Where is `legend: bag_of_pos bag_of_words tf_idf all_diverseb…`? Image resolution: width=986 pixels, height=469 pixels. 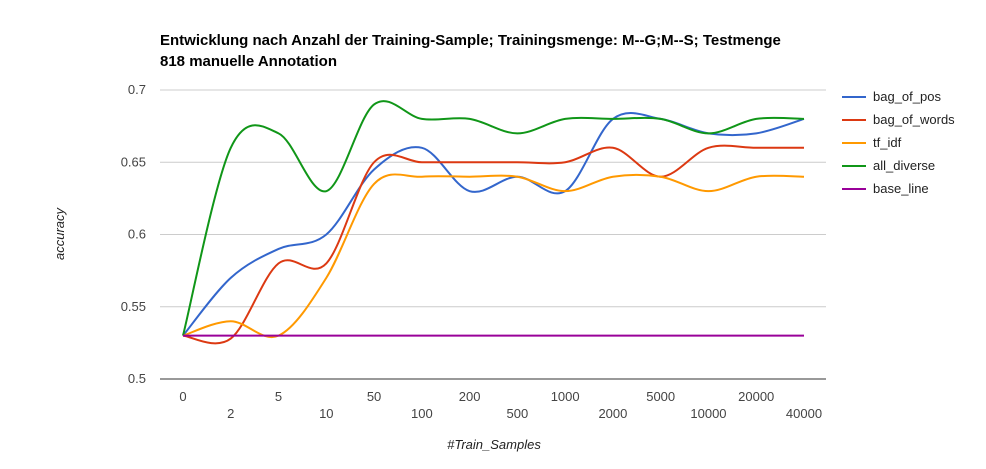
legend: bag_of_pos bag_of_words tf_idf all_diverseb… is located at coordinates (898, 142).